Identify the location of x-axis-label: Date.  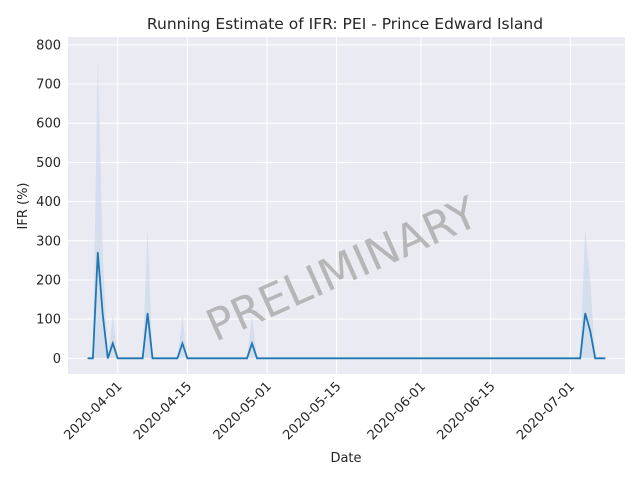
(345, 458).